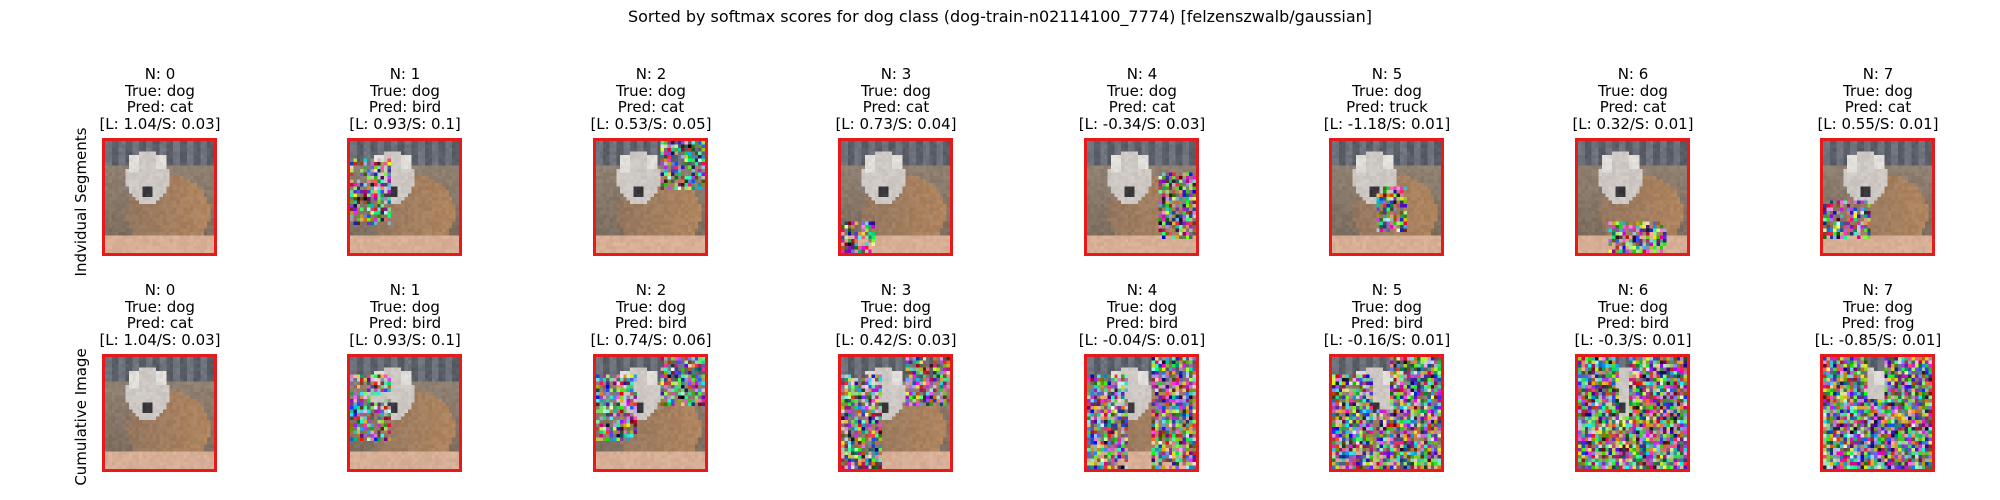 The height and width of the screenshot is (500, 2000). Describe the element at coordinates (1633, 339) in the screenshot. I see `panel-score: [L: -0.3/S: 0.01]` at that location.